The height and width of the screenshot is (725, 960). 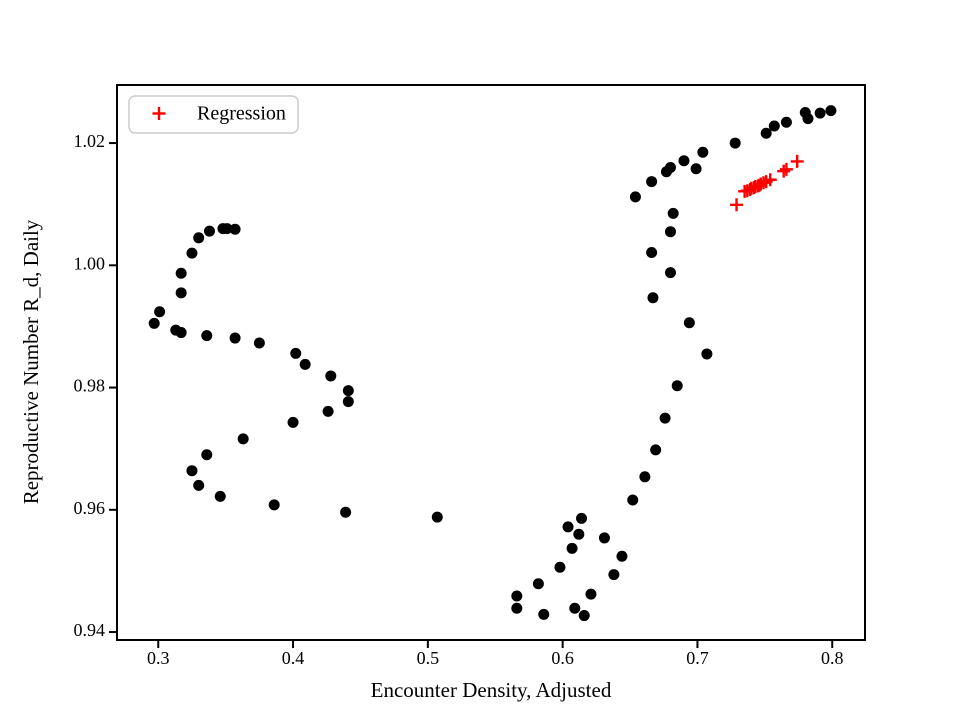 I want to click on x-tick-label: 0.8, so click(x=832, y=658).